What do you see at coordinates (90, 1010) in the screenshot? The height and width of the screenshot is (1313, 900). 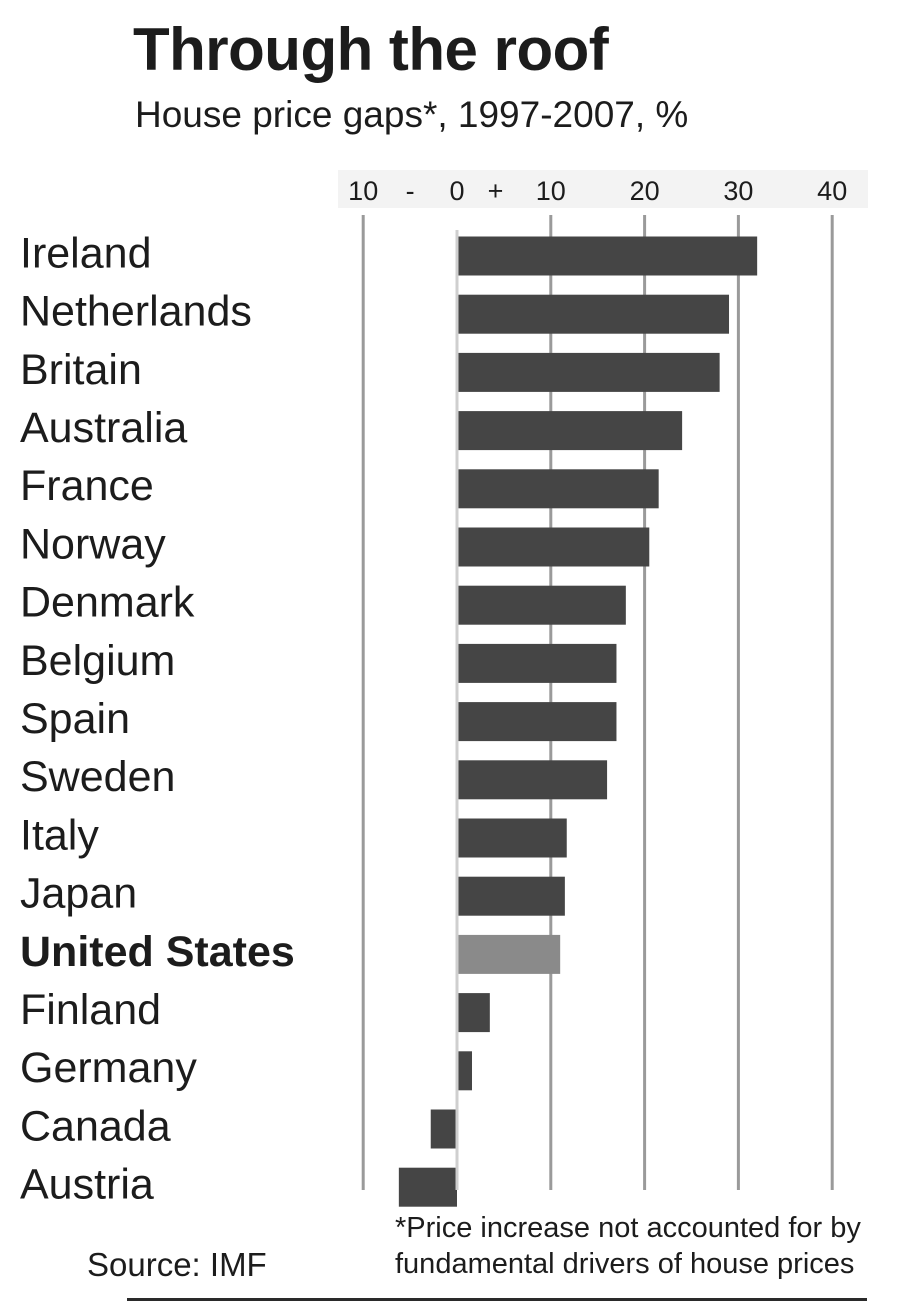 I see `category-label: Finland` at bounding box center [90, 1010].